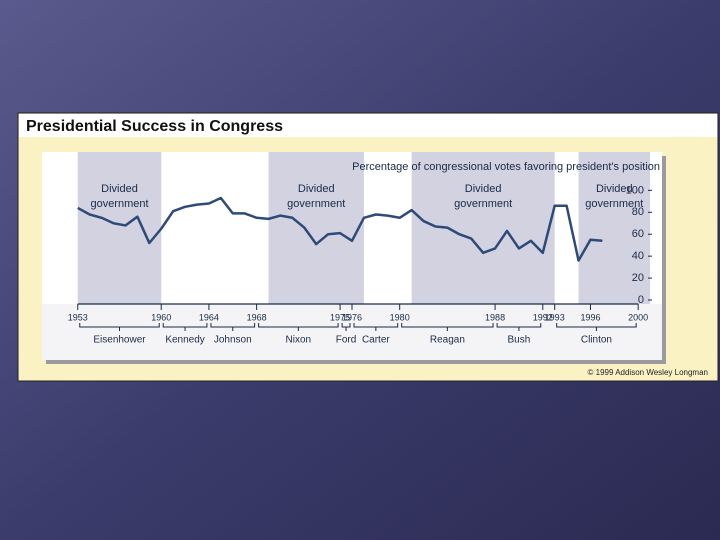 The image size is (720, 540). What do you see at coordinates (400, 317) in the screenshot?
I see `x-tick-label: 1980` at bounding box center [400, 317].